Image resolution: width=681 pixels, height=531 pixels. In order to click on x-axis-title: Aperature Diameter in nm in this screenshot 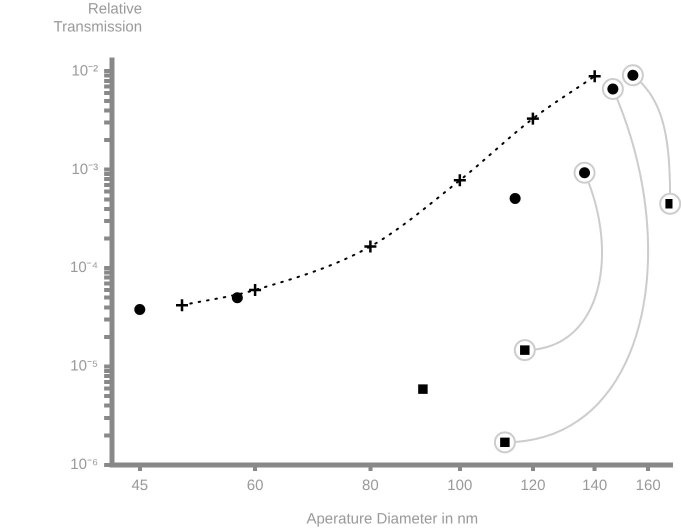, I will do `click(392, 519)`.